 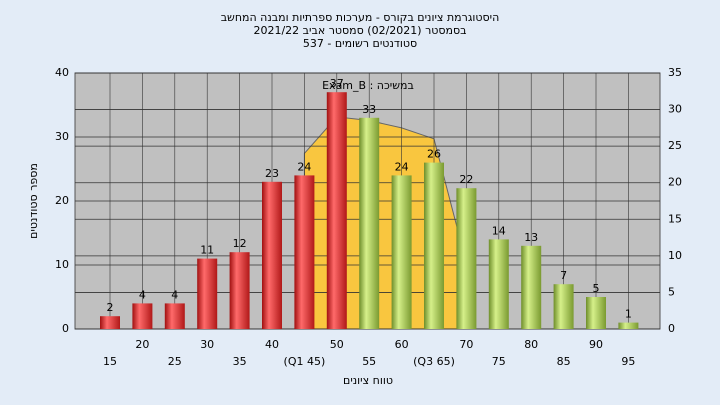 I want to click on data-label: 23, so click(x=272, y=173).